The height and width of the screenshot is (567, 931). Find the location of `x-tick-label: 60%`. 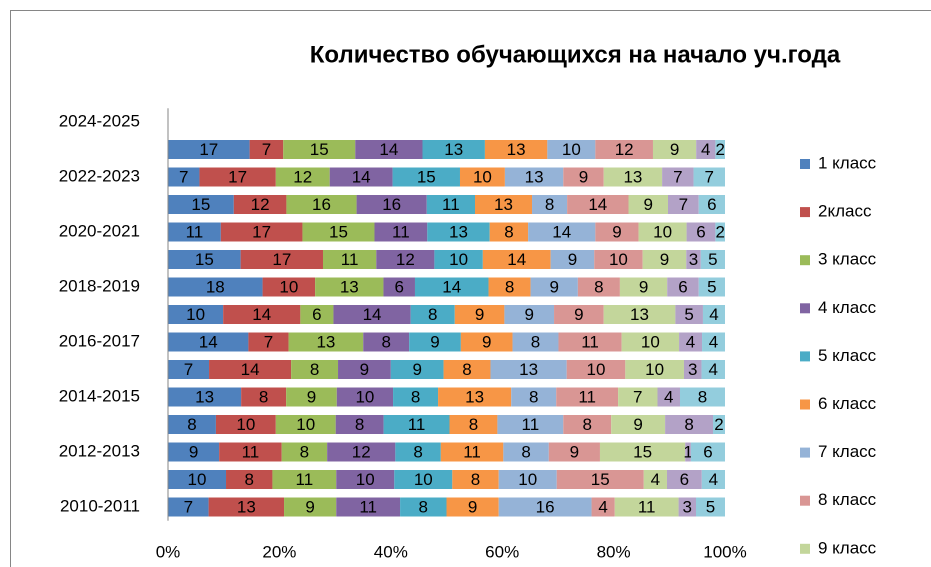

x-tick-label: 60% is located at coordinates (502, 551).